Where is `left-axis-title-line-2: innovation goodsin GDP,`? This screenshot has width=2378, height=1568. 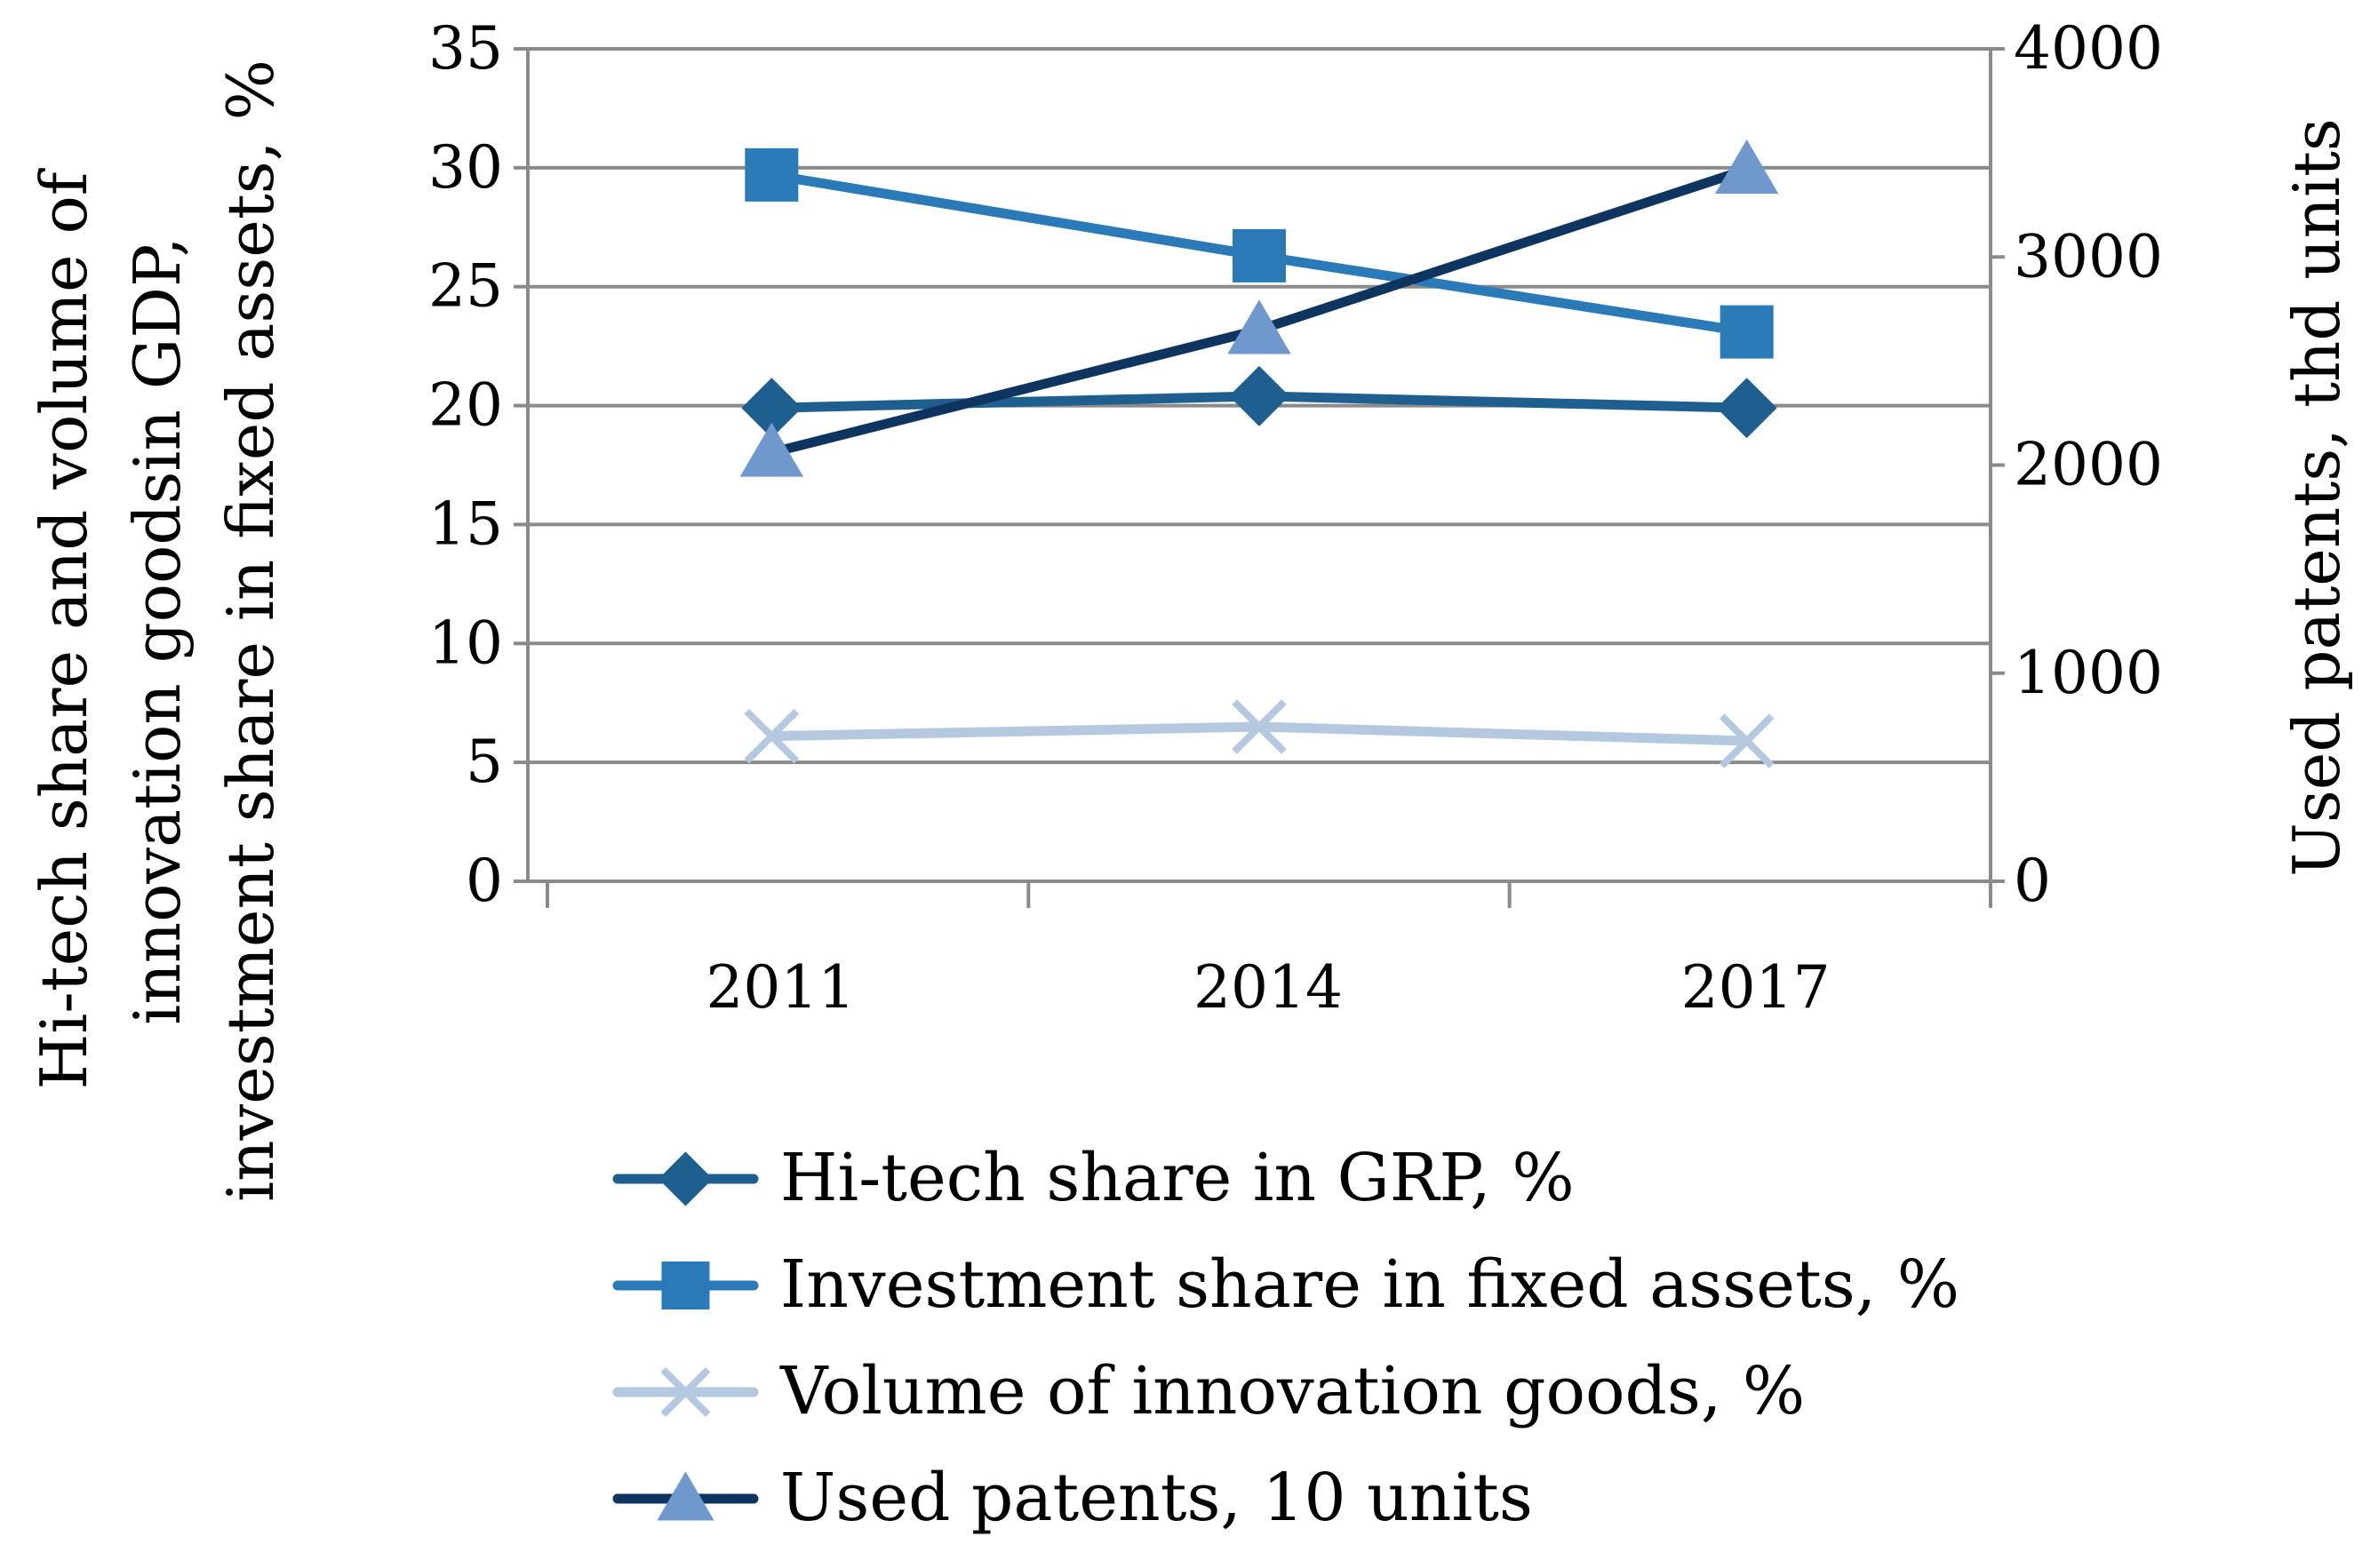 left-axis-title-line-2: innovation goodsin GDP, is located at coordinates (157, 630).